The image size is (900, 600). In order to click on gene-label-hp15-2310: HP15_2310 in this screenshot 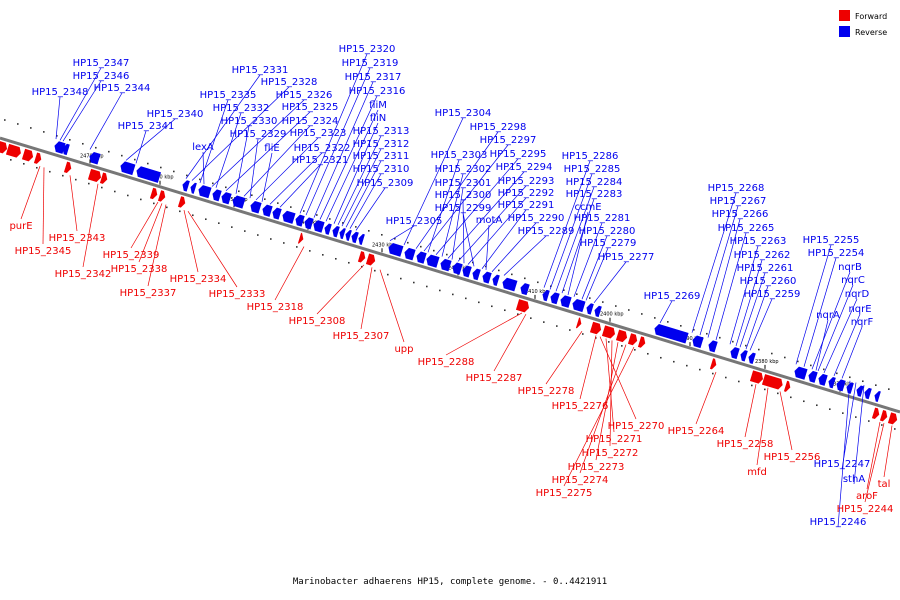, I will do `click(381, 169)`.